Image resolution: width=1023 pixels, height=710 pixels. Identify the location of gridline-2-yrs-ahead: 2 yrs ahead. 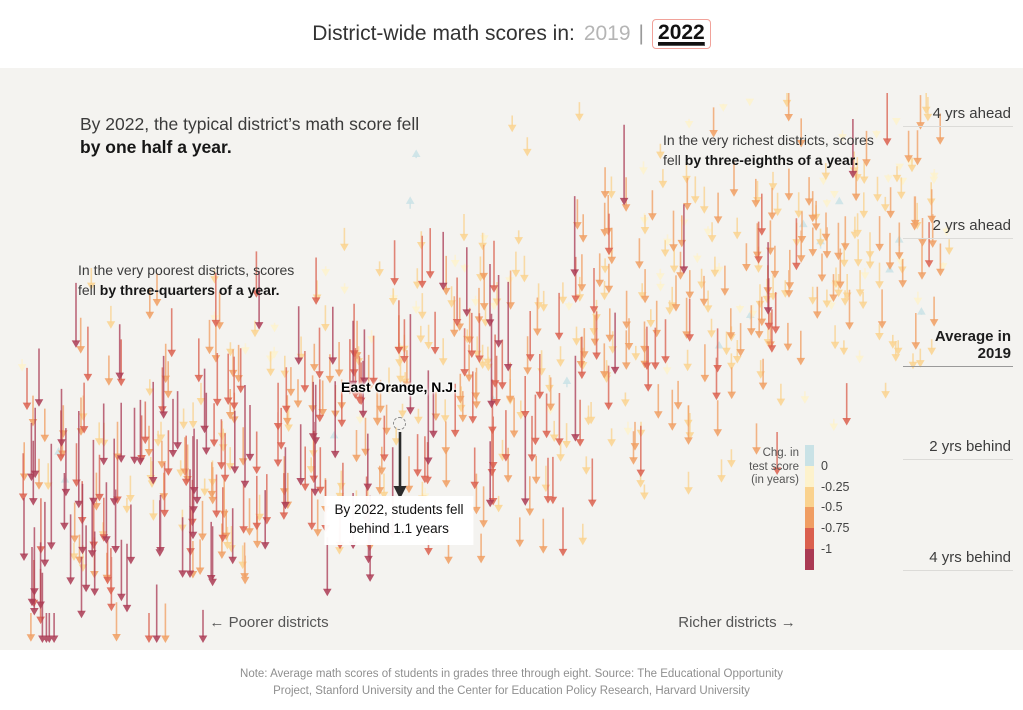
(958, 228).